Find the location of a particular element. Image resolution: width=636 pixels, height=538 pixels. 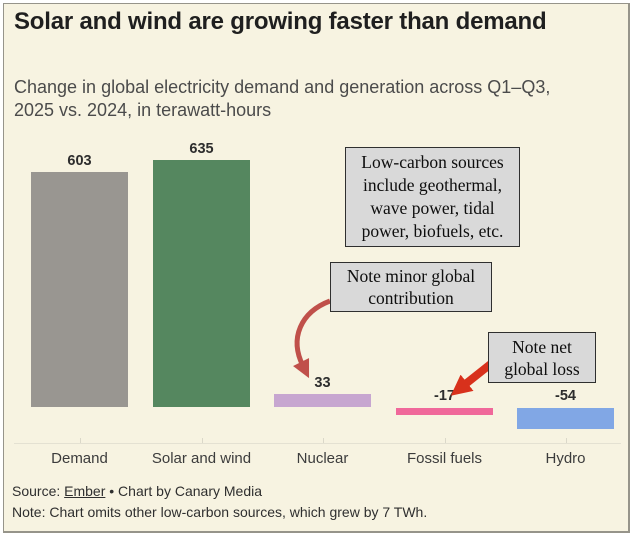

value-label-solar-and-wind: 635 is located at coordinates (201, 149).